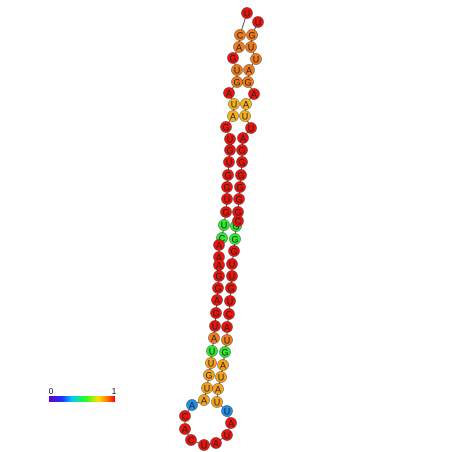 Image resolution: width=452 pixels, height=452 pixels. Describe the element at coordinates (83, 394) in the screenshot. I see `colorbar: 0 1` at that location.